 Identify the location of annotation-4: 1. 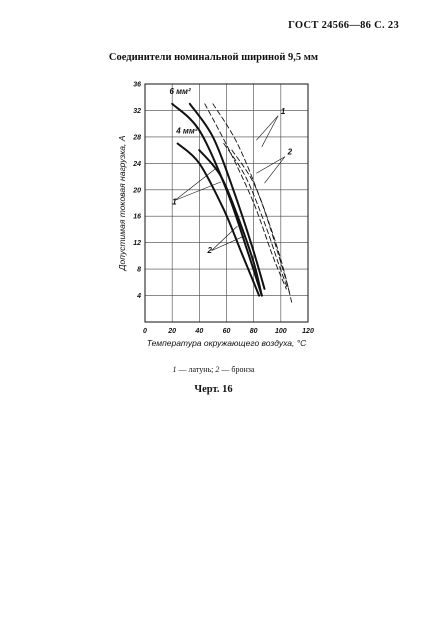
(174, 201).